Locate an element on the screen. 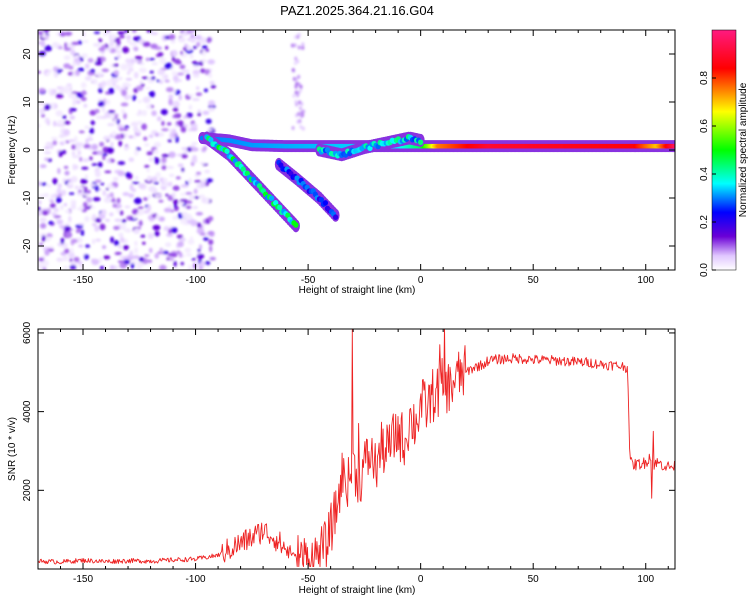 The image size is (750, 600). colorbar-gradient is located at coordinates (724, 150).